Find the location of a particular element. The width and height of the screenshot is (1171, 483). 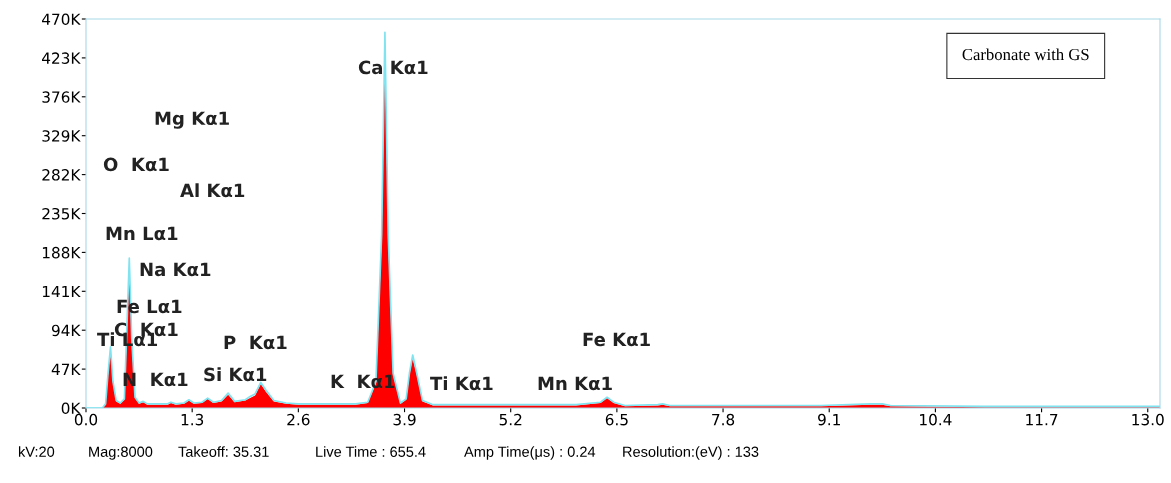

x-tick-label: 11.7 is located at coordinates (1042, 420).